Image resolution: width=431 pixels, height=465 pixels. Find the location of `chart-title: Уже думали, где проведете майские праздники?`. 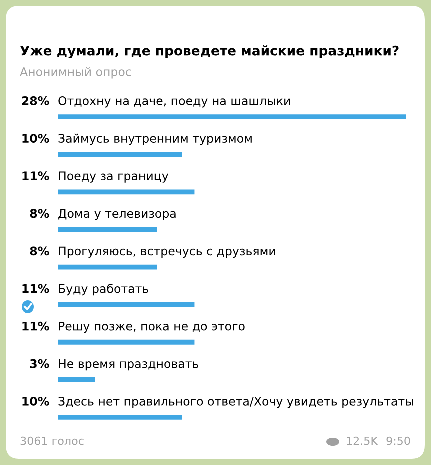

chart-title: Уже думали, где проведете майские праздники? is located at coordinates (209, 52).